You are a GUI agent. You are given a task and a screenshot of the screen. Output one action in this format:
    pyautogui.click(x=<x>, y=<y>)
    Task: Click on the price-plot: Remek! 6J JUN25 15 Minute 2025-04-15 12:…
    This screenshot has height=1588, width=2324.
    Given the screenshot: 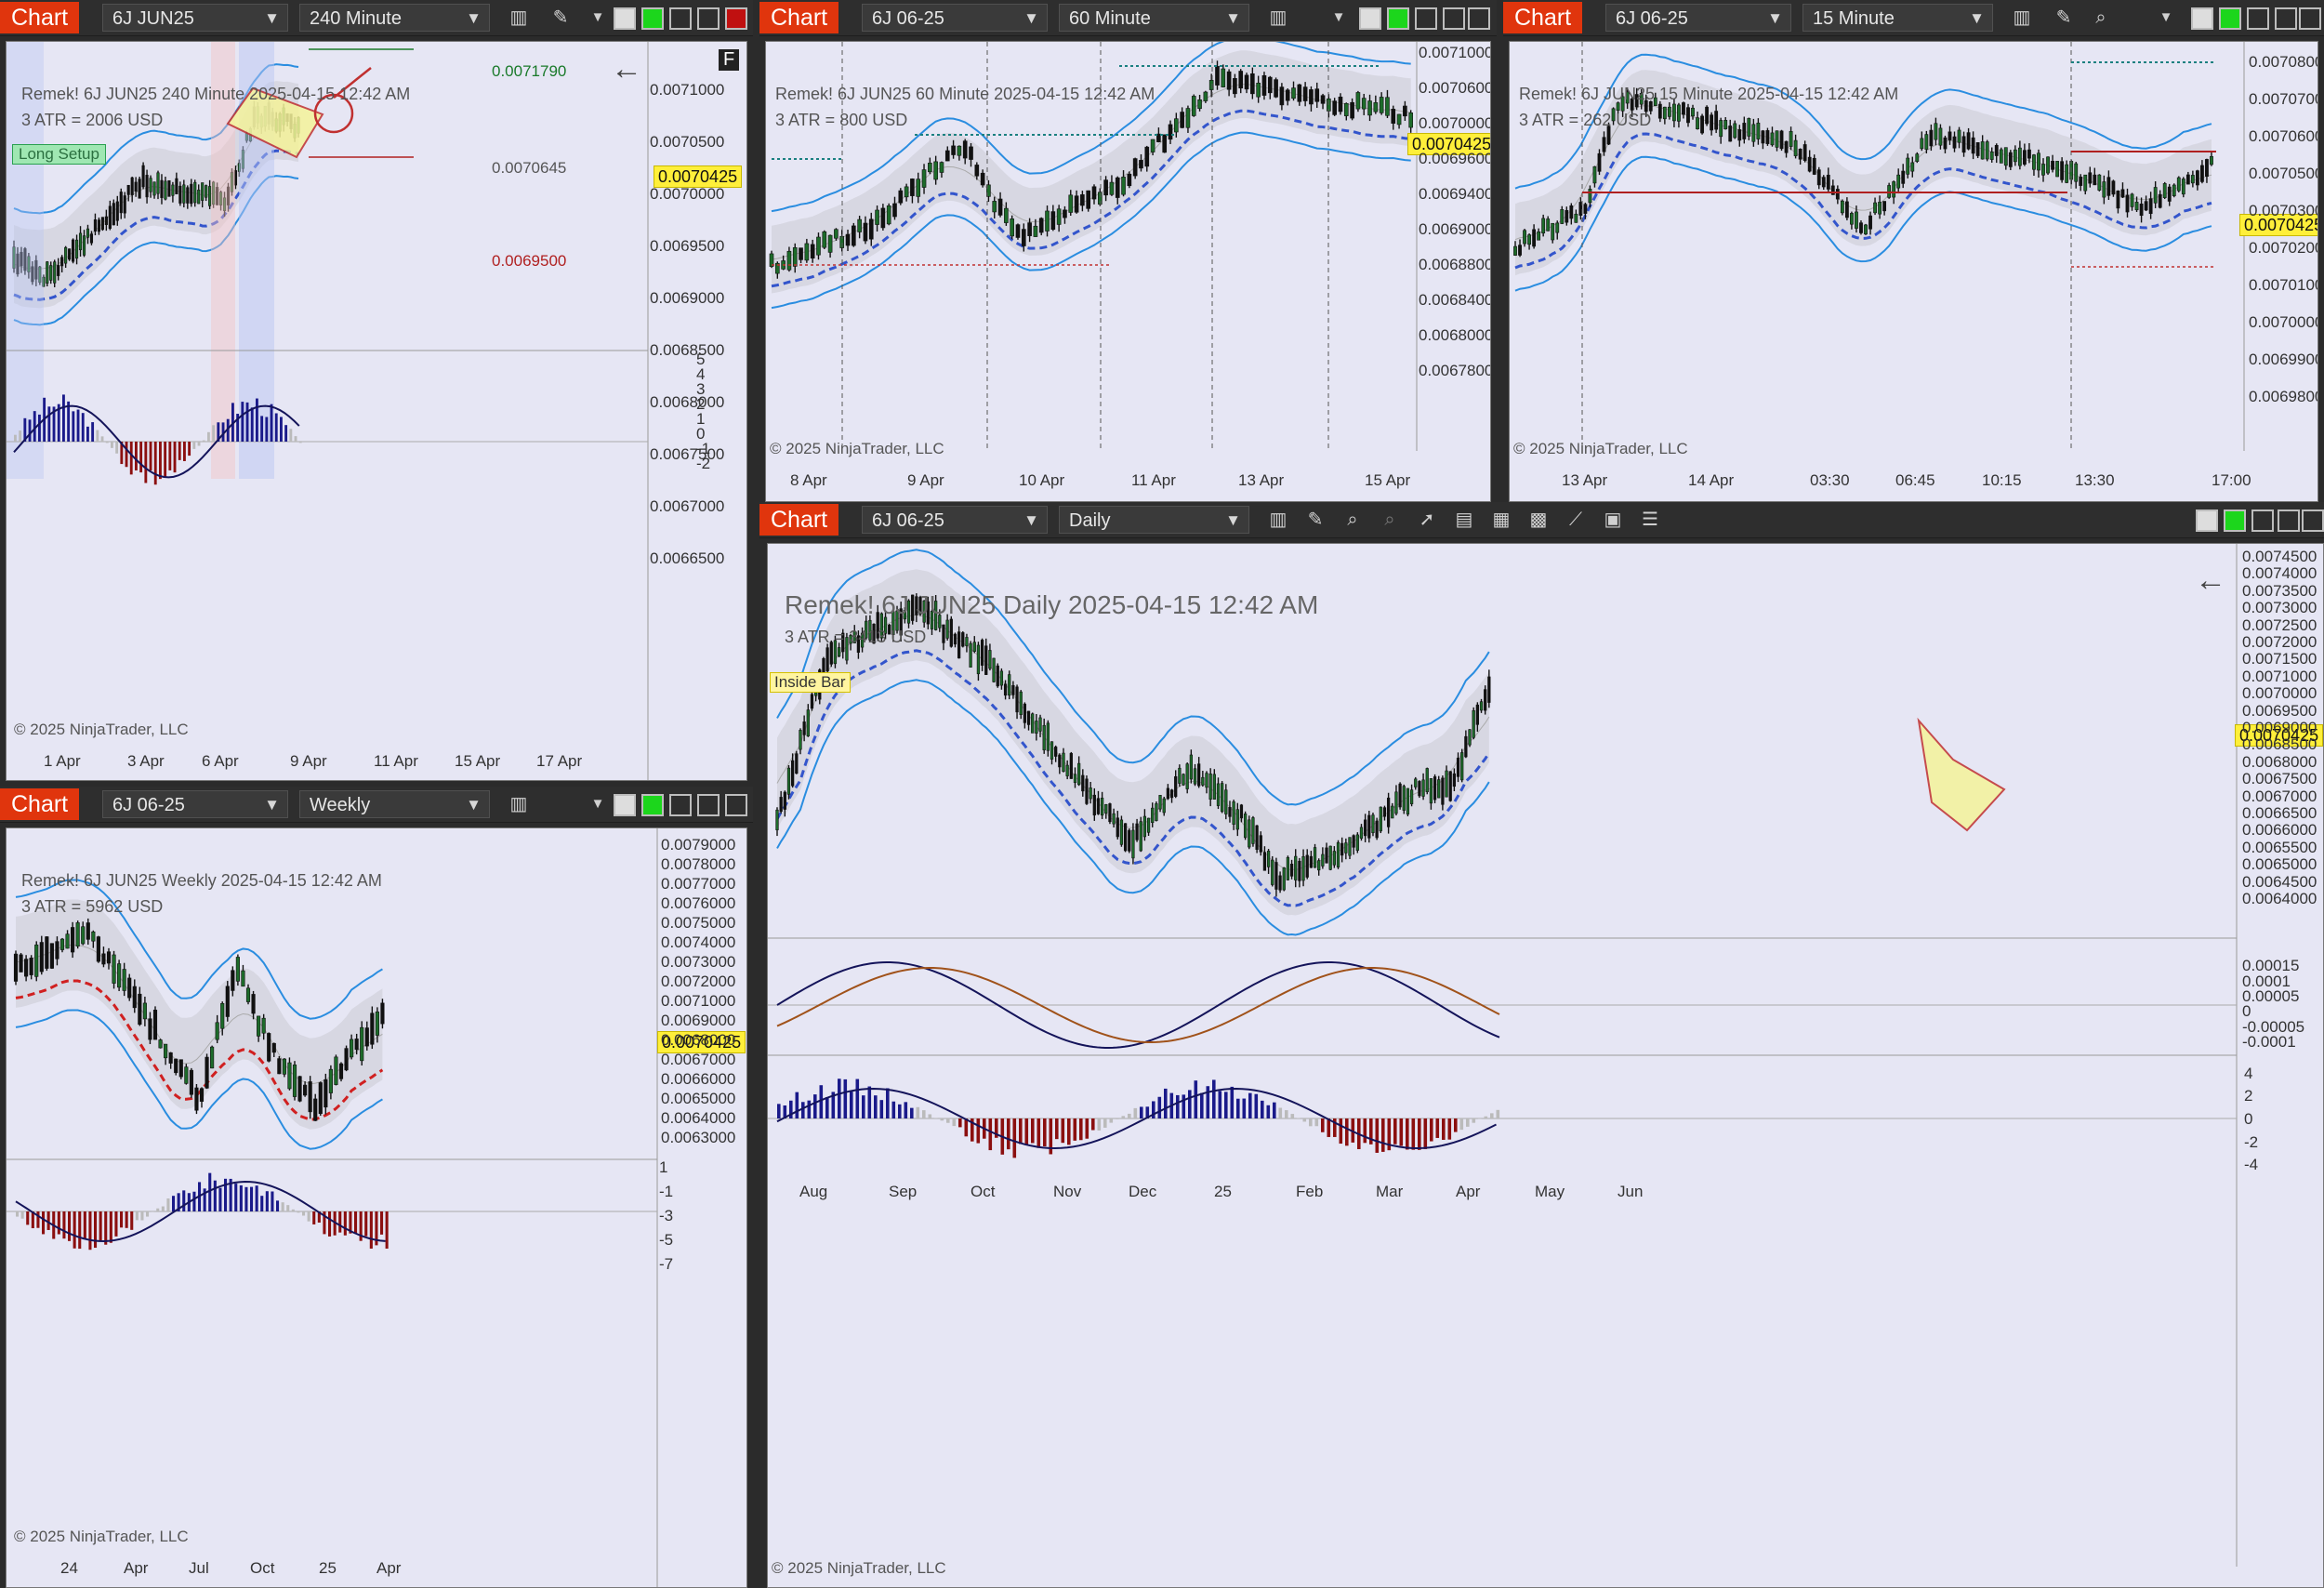 What is the action you would take?
    pyautogui.click(x=1913, y=271)
    